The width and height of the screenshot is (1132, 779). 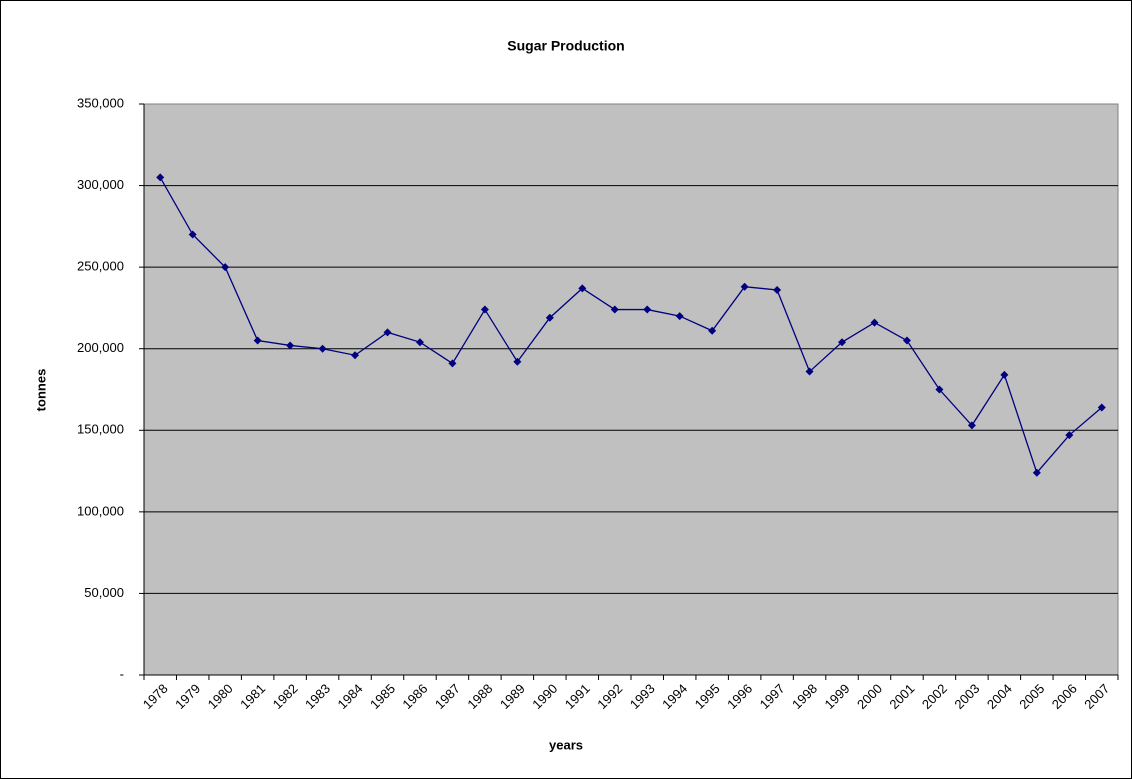 What do you see at coordinates (100, 102) in the screenshot?
I see `y-tick-label: 350,000` at bounding box center [100, 102].